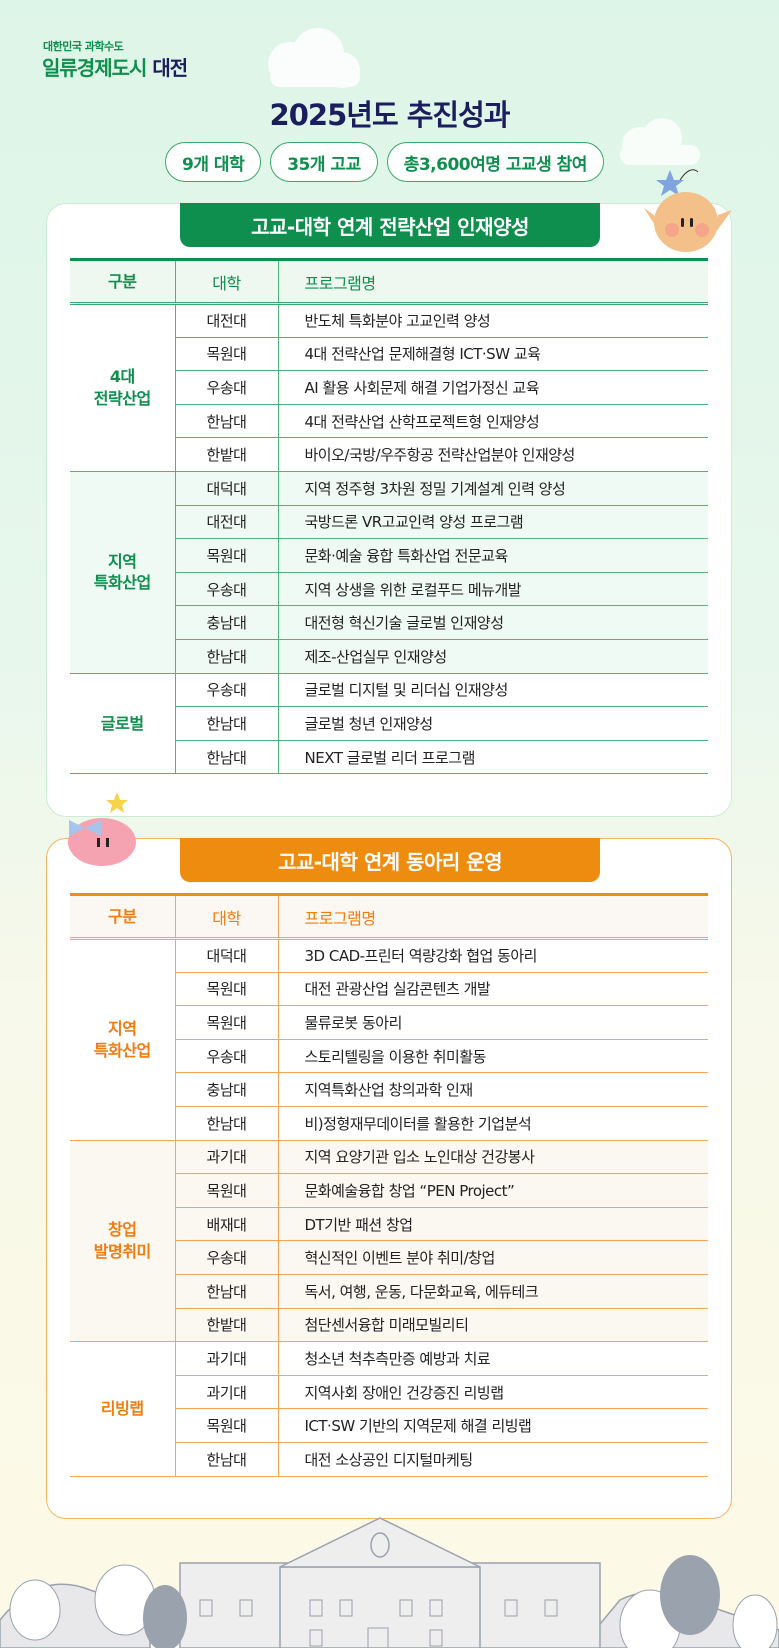 Image resolution: width=779 pixels, height=1648 pixels. I want to click on badge-students: 총3,600여명 고교생 참여, so click(495, 162).